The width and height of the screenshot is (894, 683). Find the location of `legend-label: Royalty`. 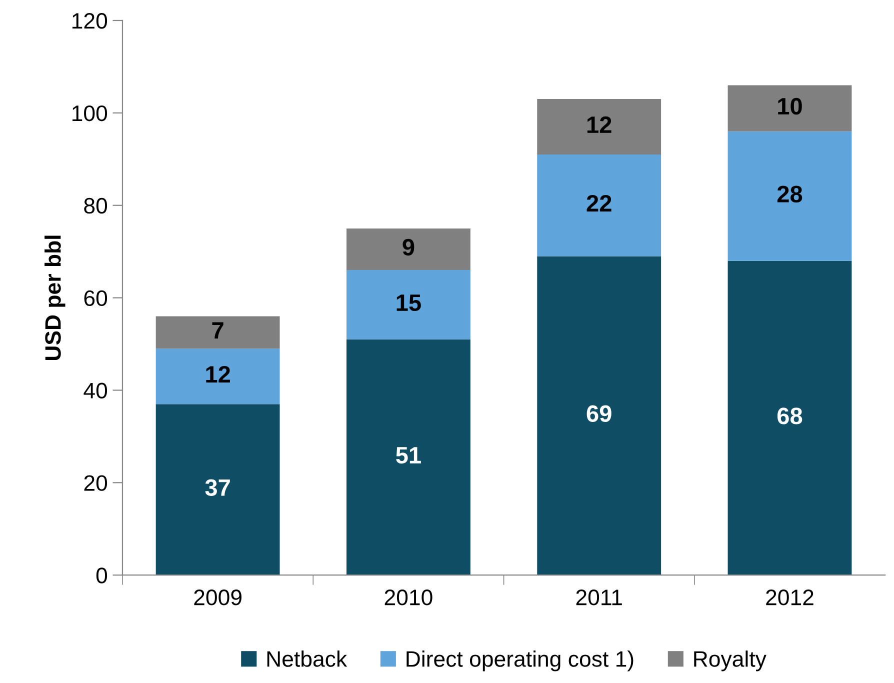

legend-label: Royalty is located at coordinates (730, 661).